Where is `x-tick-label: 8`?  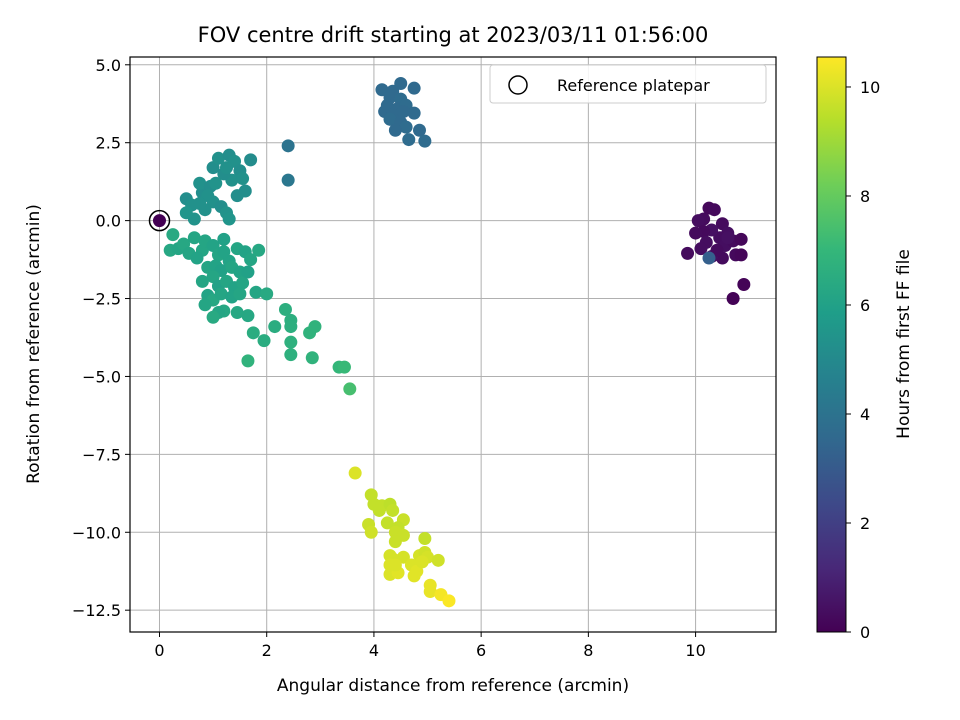
x-tick-label: 8 is located at coordinates (588, 650).